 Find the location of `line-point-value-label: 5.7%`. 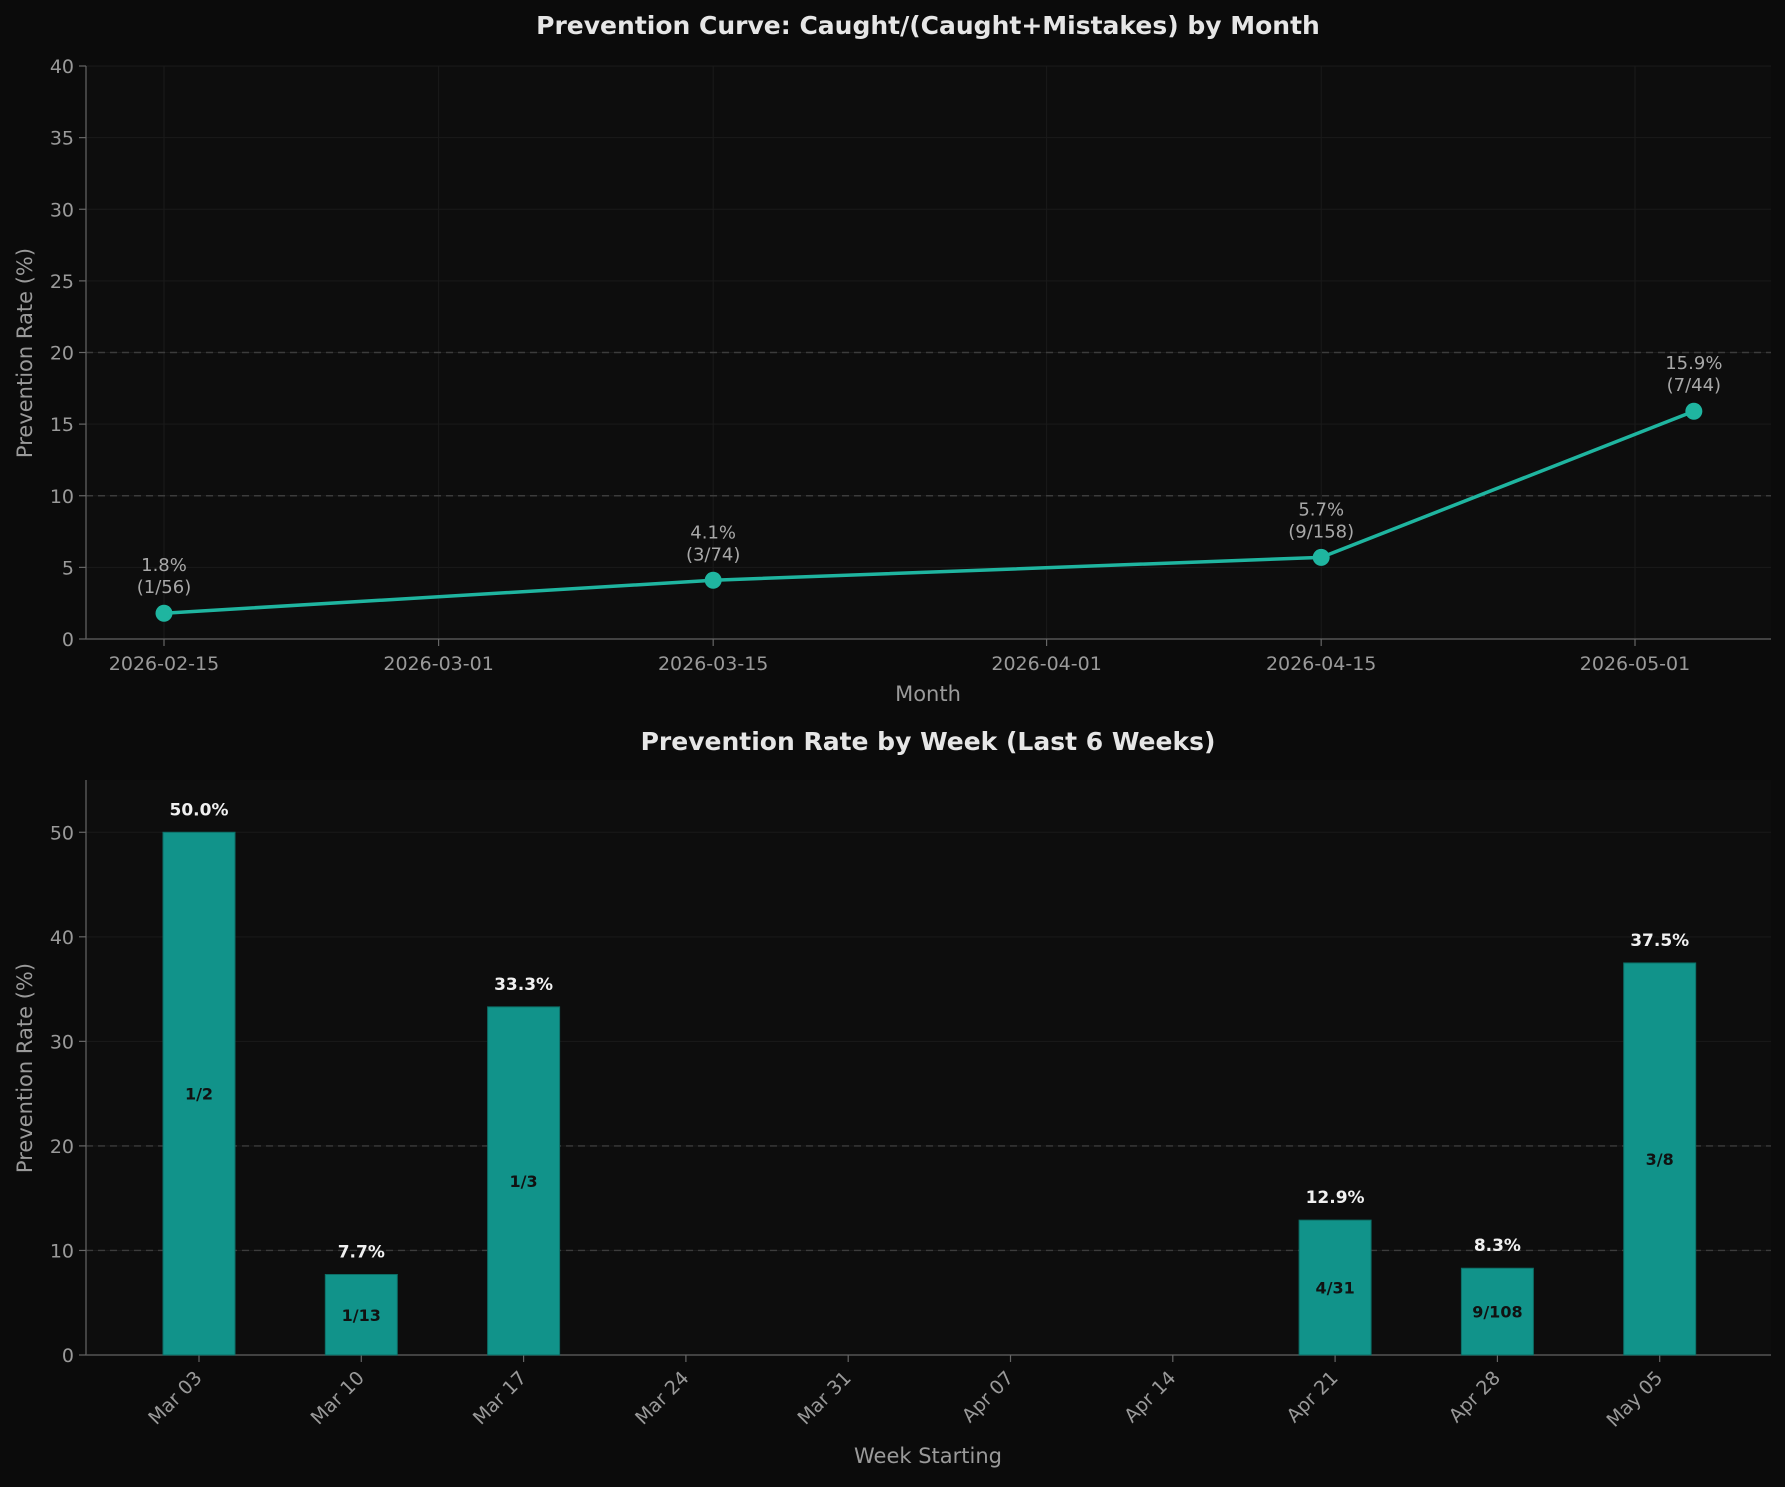

line-point-value-label: 5.7% is located at coordinates (1321, 509).